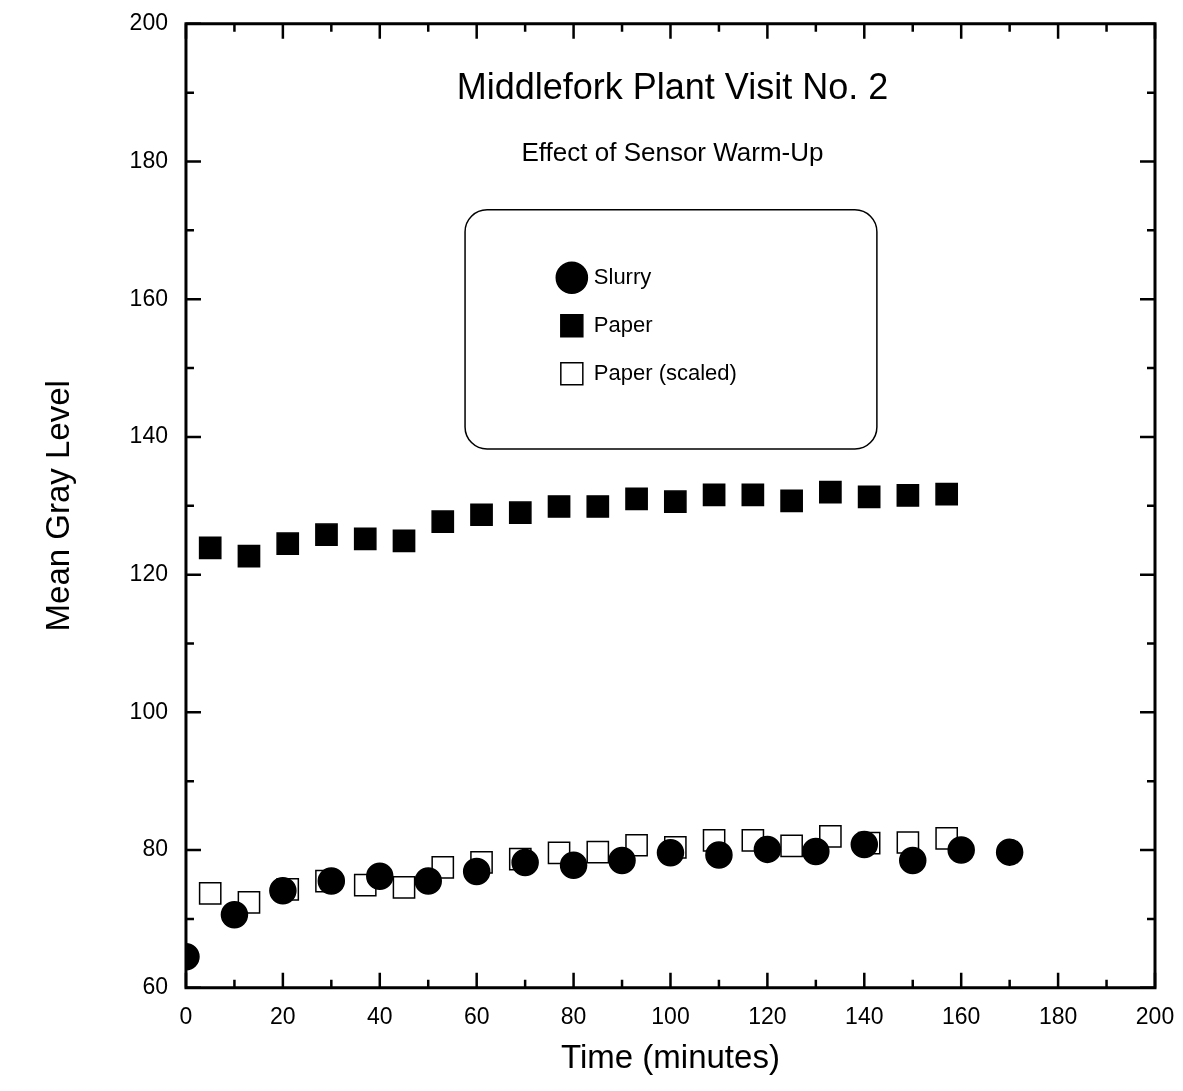 The width and height of the screenshot is (1183, 1091). What do you see at coordinates (1155, 1015) in the screenshot?
I see `x-tick-label: 200` at bounding box center [1155, 1015].